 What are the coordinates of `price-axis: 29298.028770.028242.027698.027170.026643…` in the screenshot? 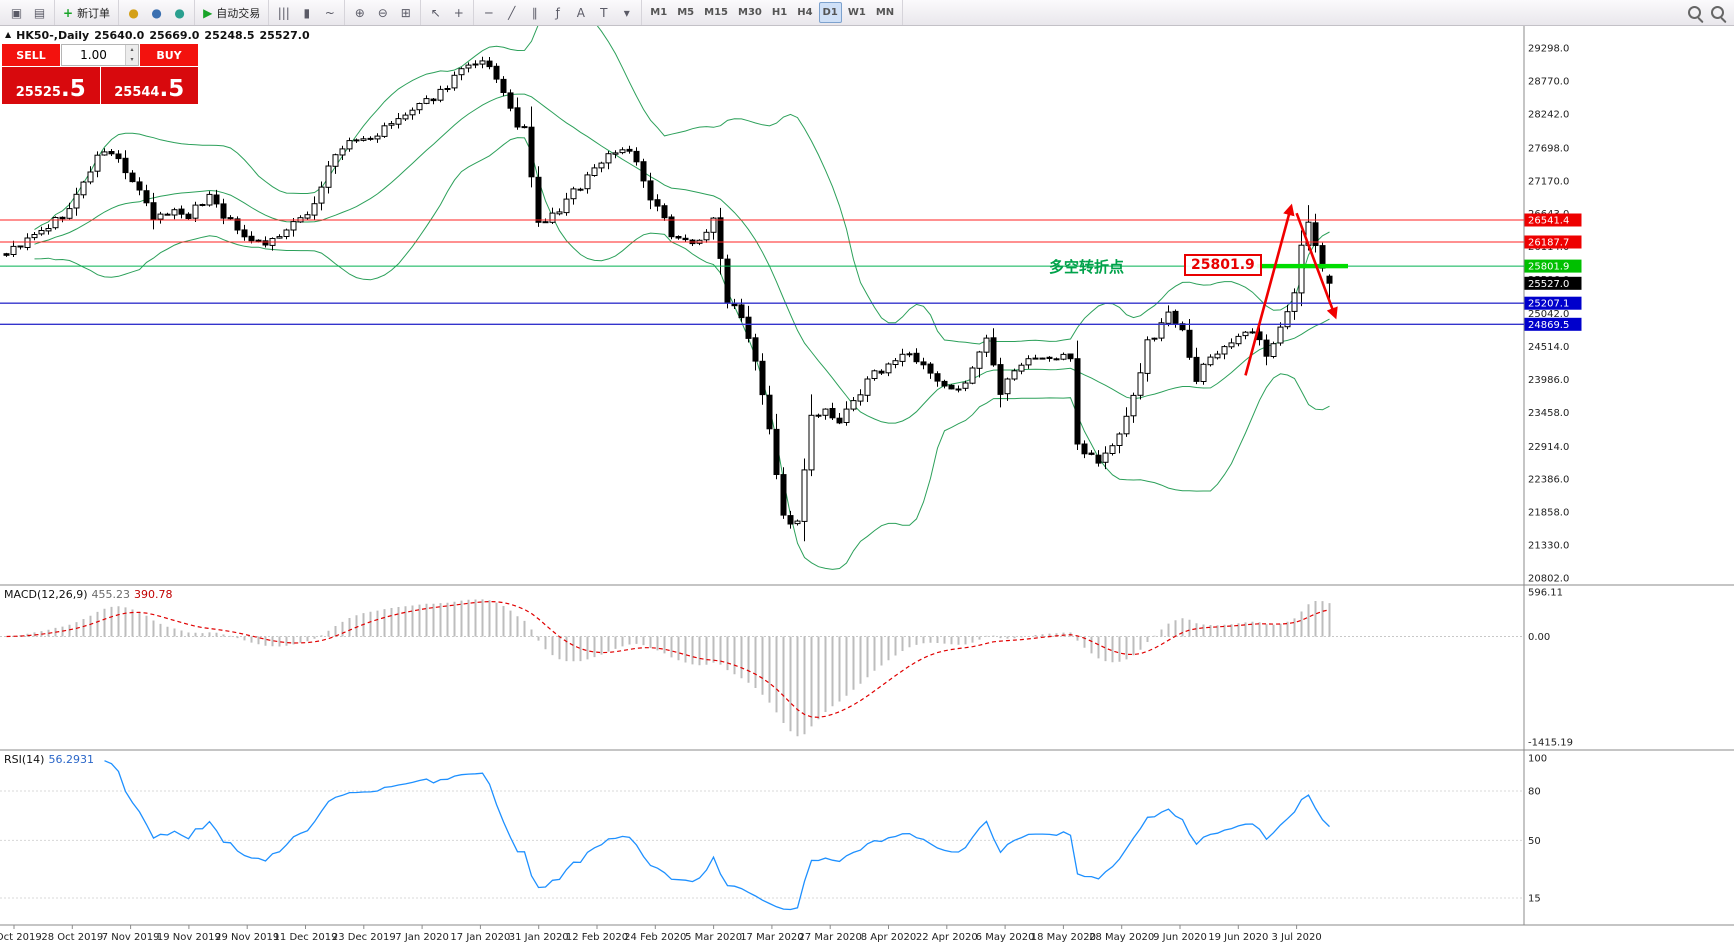 It's located at (1550, 474).